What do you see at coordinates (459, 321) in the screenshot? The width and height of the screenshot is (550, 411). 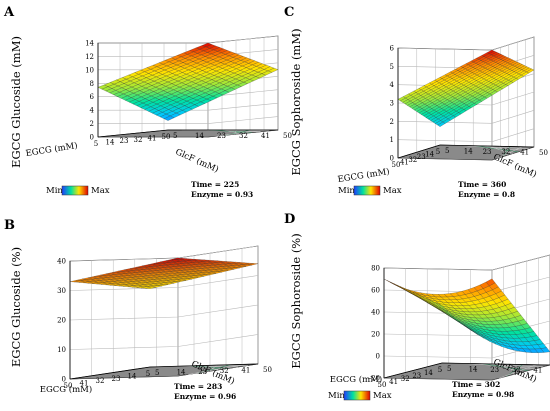 I see `surface-plot: -200204060805142332415051423324150` at bounding box center [459, 321].